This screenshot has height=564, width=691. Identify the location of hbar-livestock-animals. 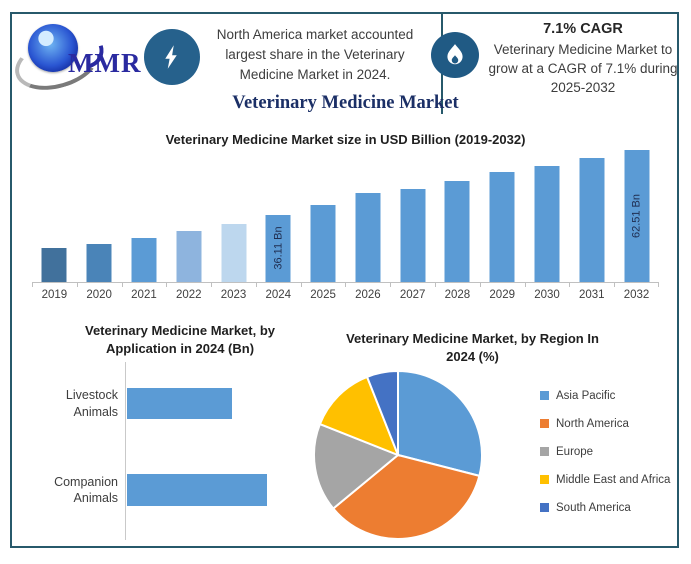
(179, 403).